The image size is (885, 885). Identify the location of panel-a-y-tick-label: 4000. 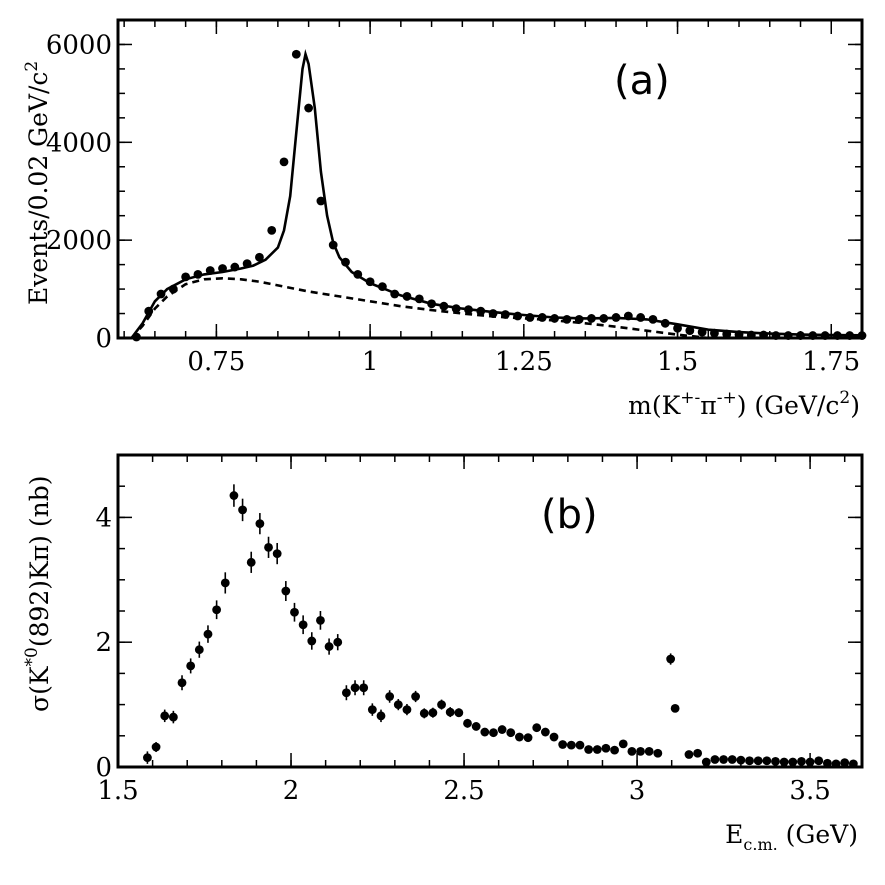
(79, 143).